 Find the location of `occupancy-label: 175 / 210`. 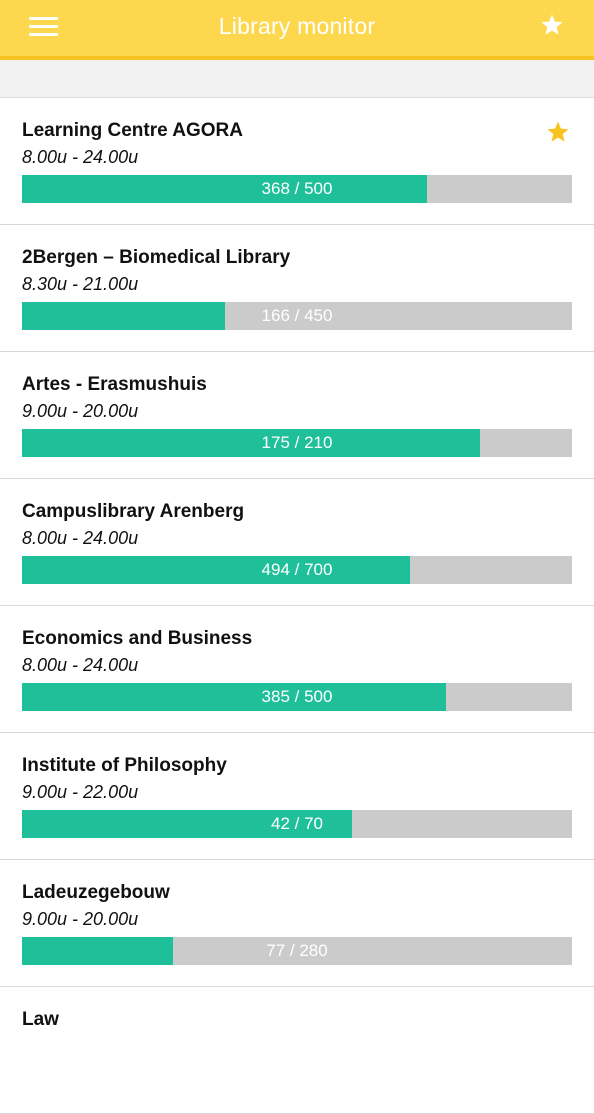

occupancy-label: 175 / 210 is located at coordinates (297, 442).